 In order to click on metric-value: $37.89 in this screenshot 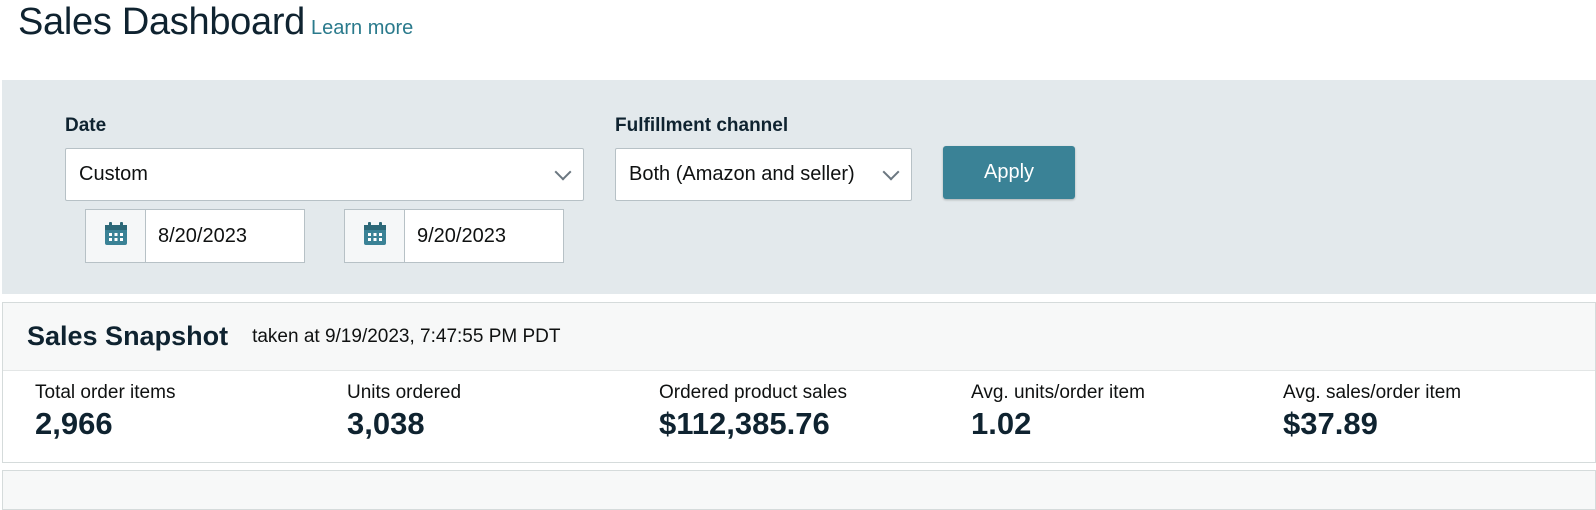, I will do `click(1330, 423)`.